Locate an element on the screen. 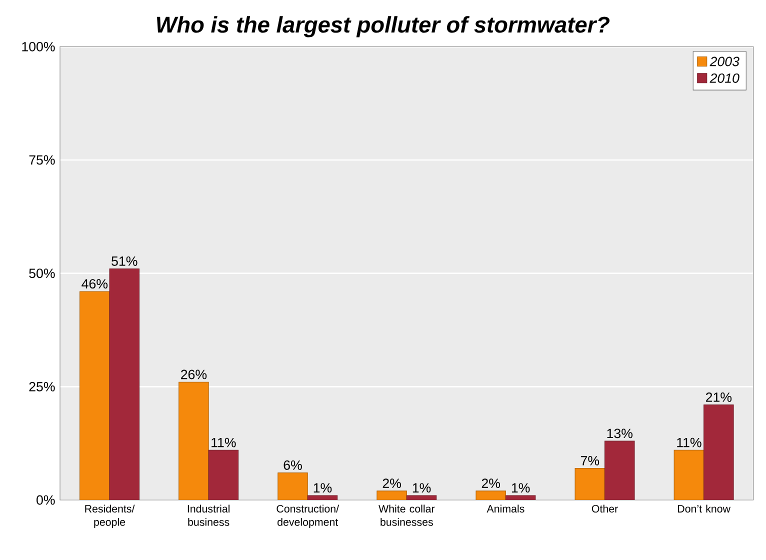 This screenshot has width=766, height=560. x-tick-label: Other is located at coordinates (605, 508).